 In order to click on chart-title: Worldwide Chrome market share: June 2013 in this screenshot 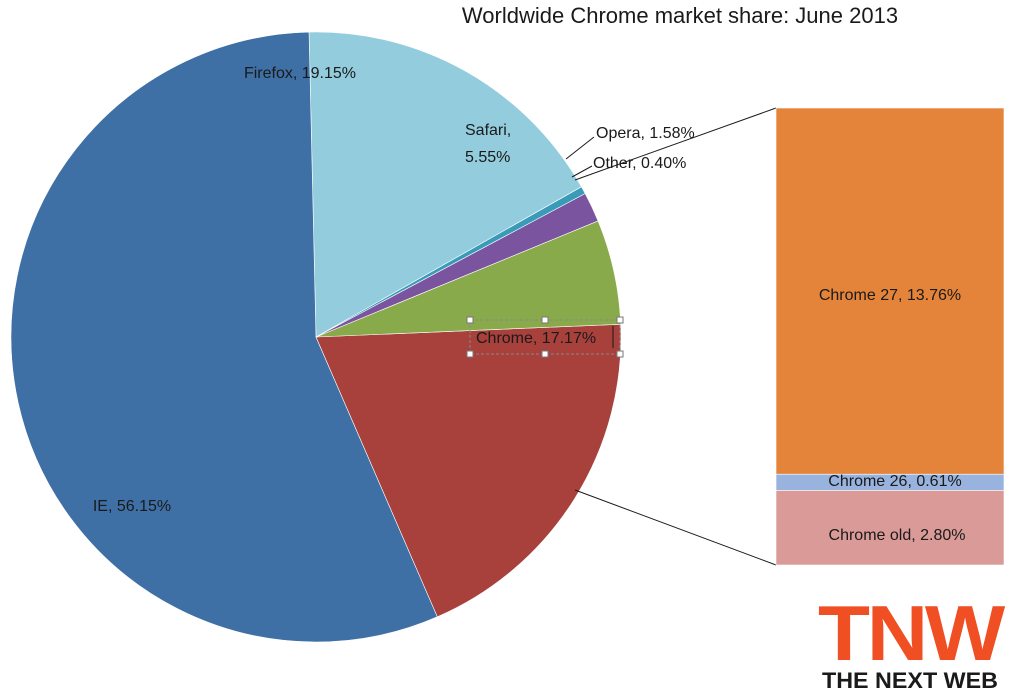, I will do `click(680, 15)`.